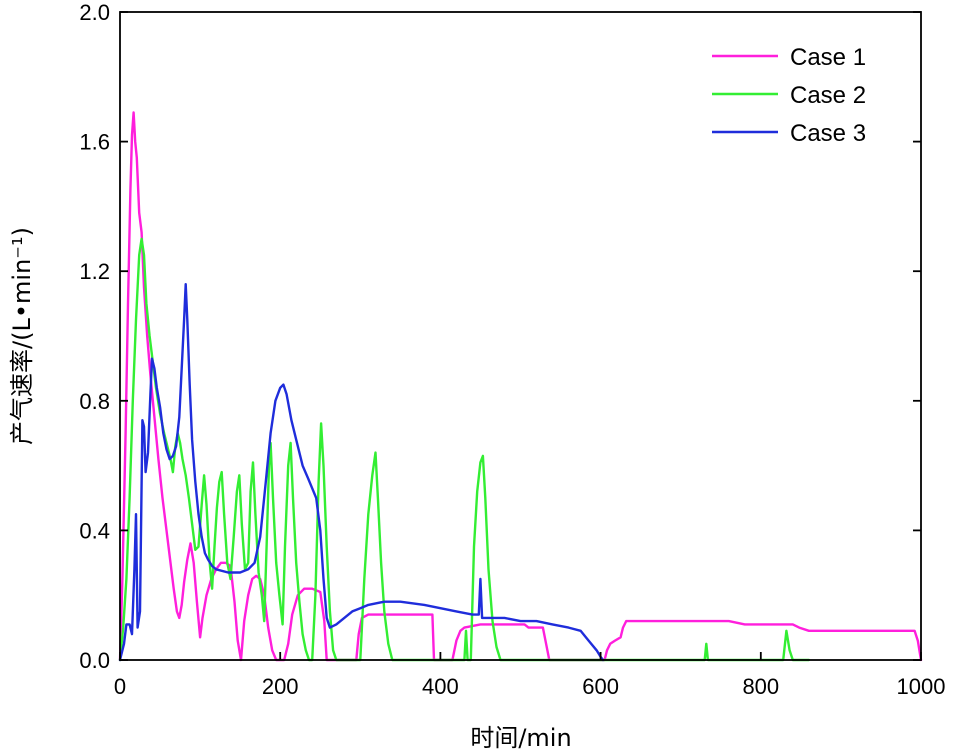 The image size is (956, 754). I want to click on y-tick-label: 0.0, so click(94, 660).